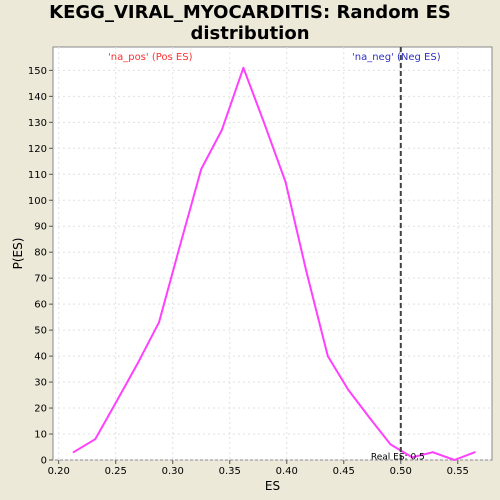 The width and height of the screenshot is (500, 500). I want to click on legend-pos-label: 'na_pos' (Pos ES), so click(150, 57).